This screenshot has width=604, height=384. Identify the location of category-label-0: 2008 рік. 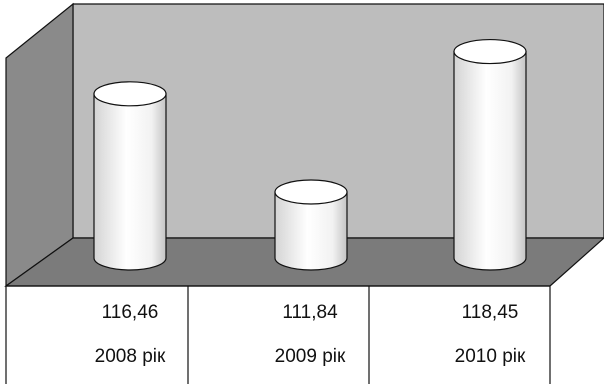
(130, 356).